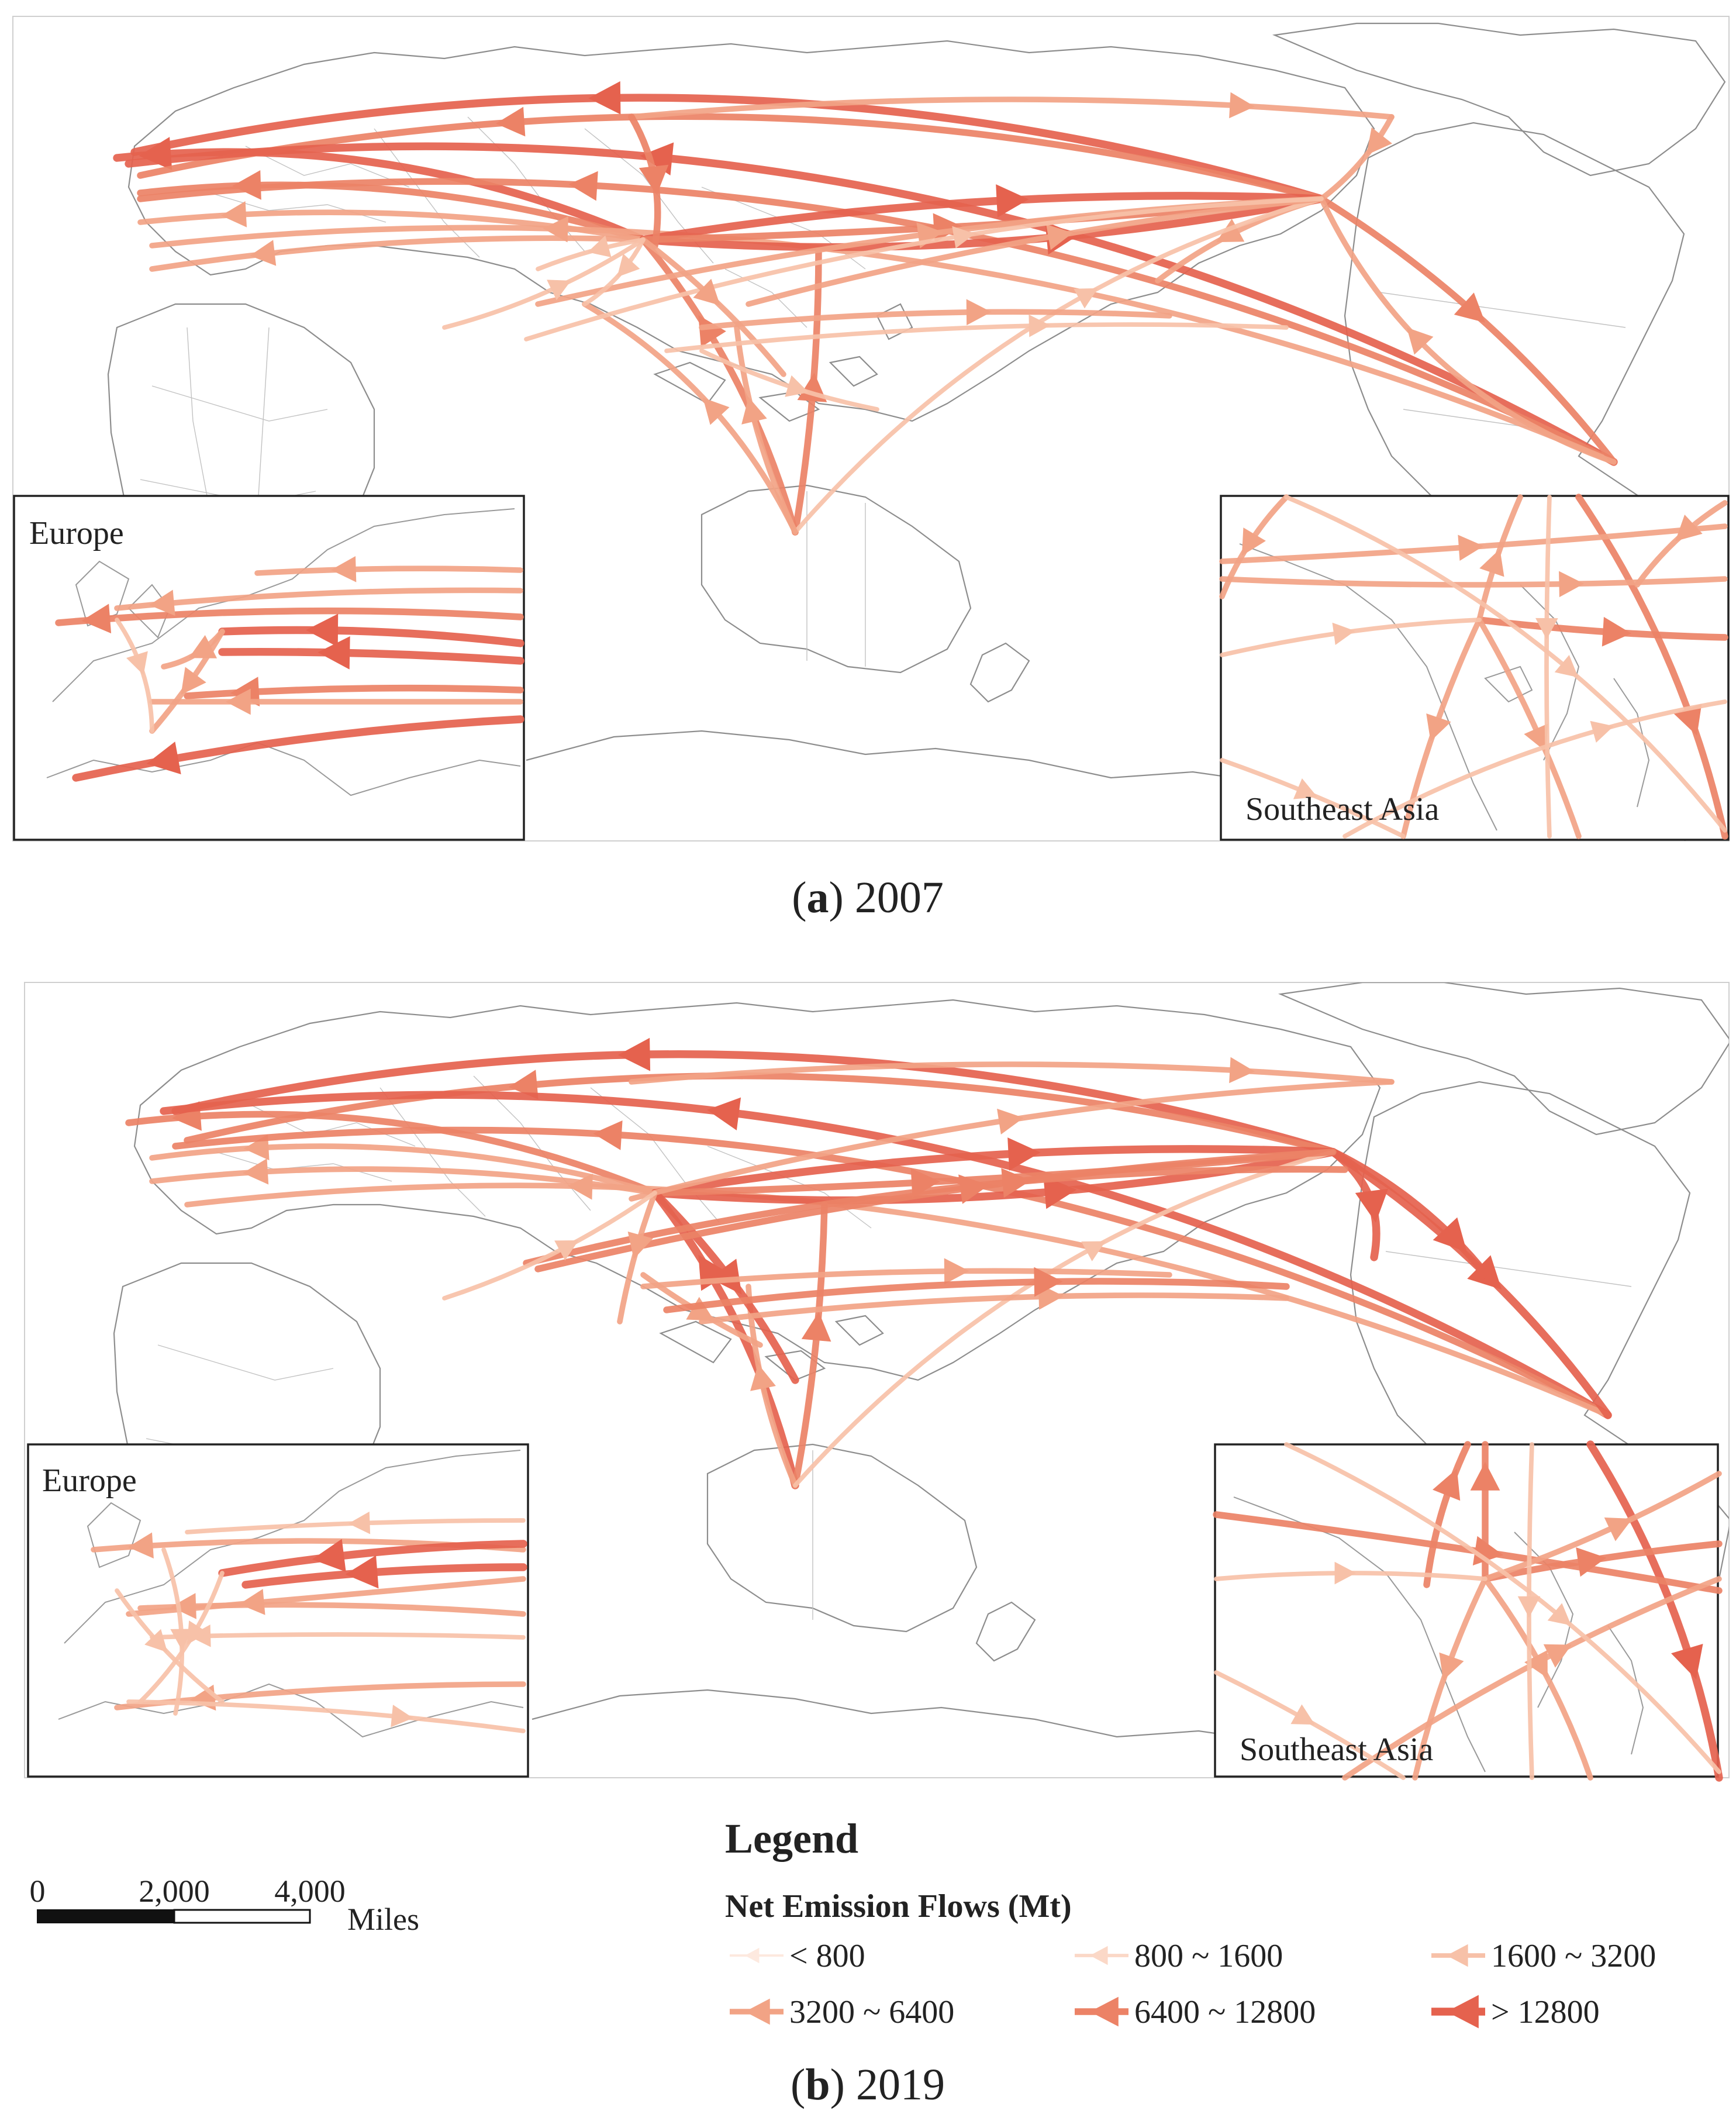  Describe the element at coordinates (836, 579) in the screenshot. I see `land-australia` at that location.